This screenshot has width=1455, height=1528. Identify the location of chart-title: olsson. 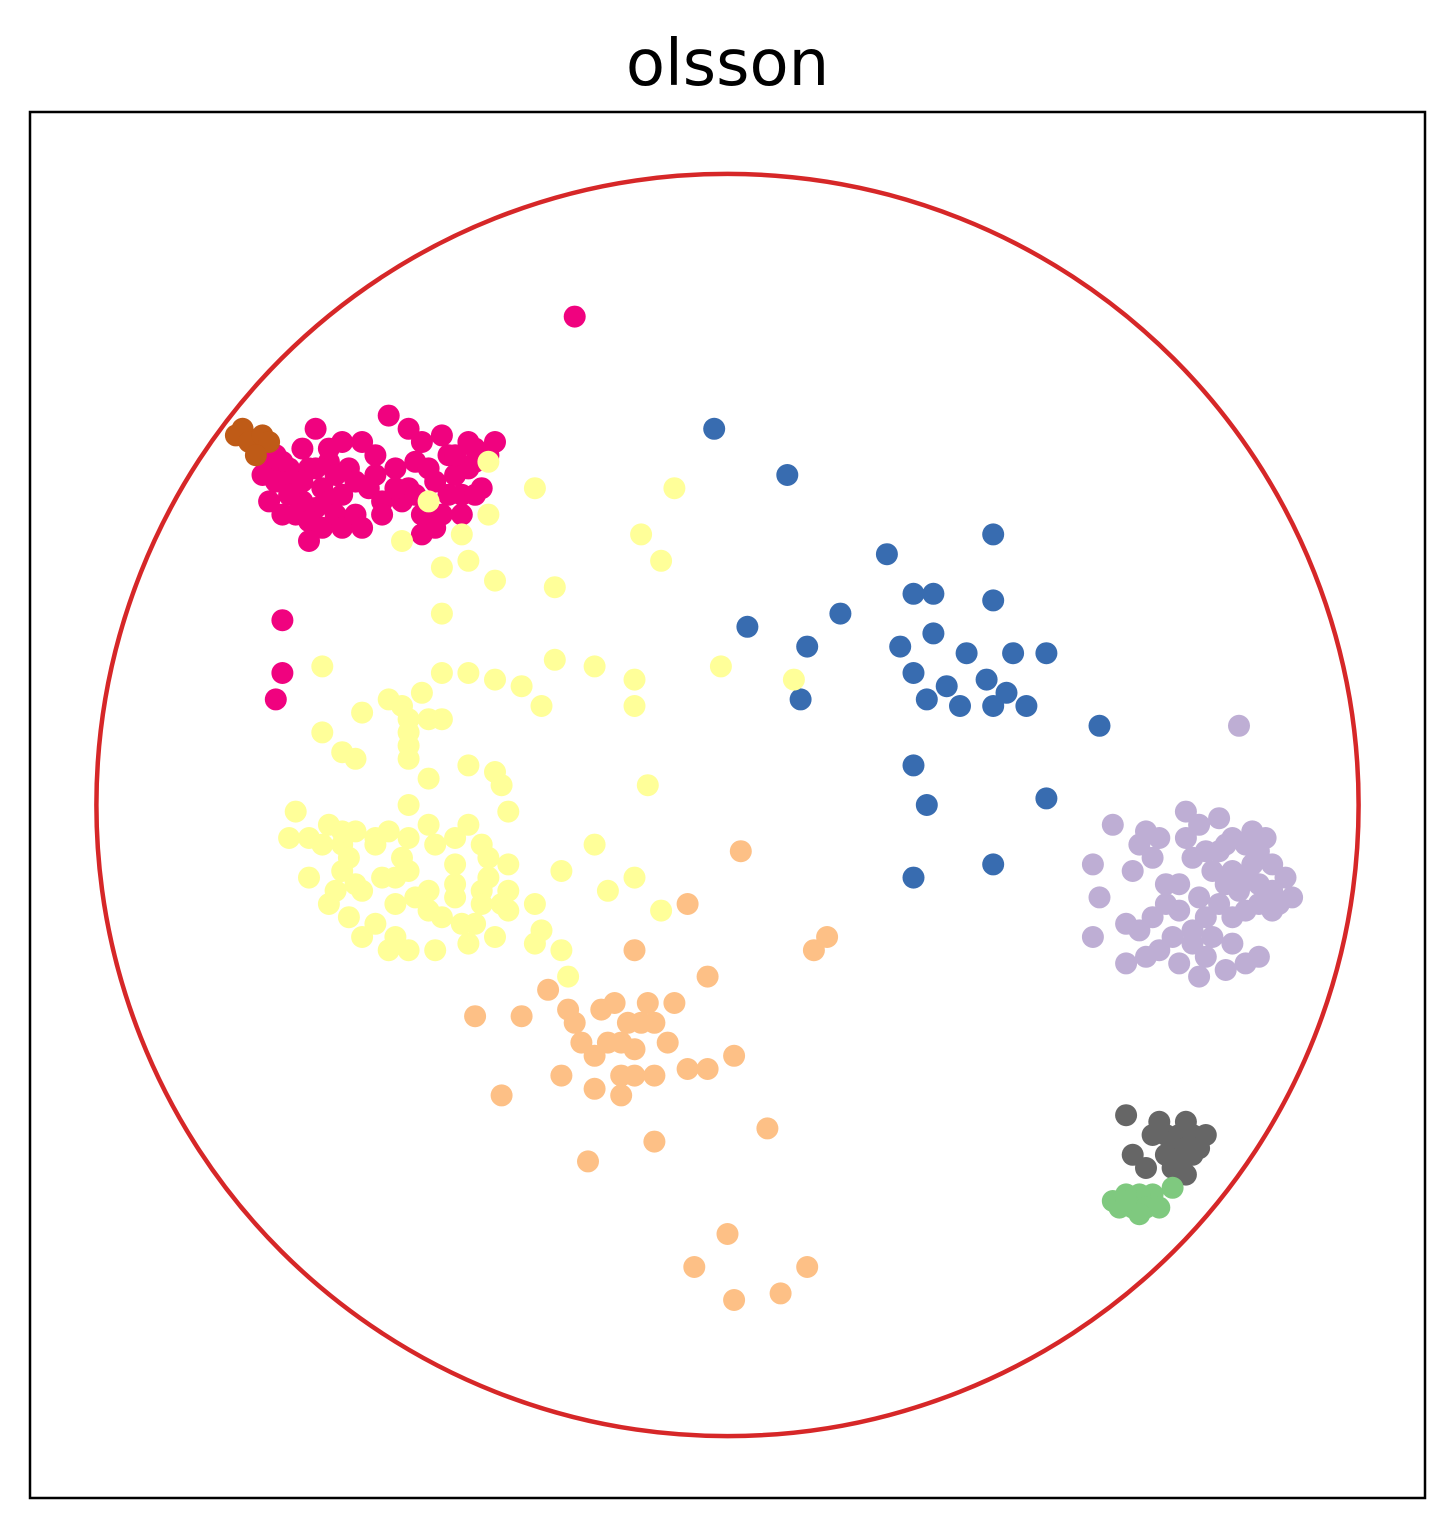
(727, 64).